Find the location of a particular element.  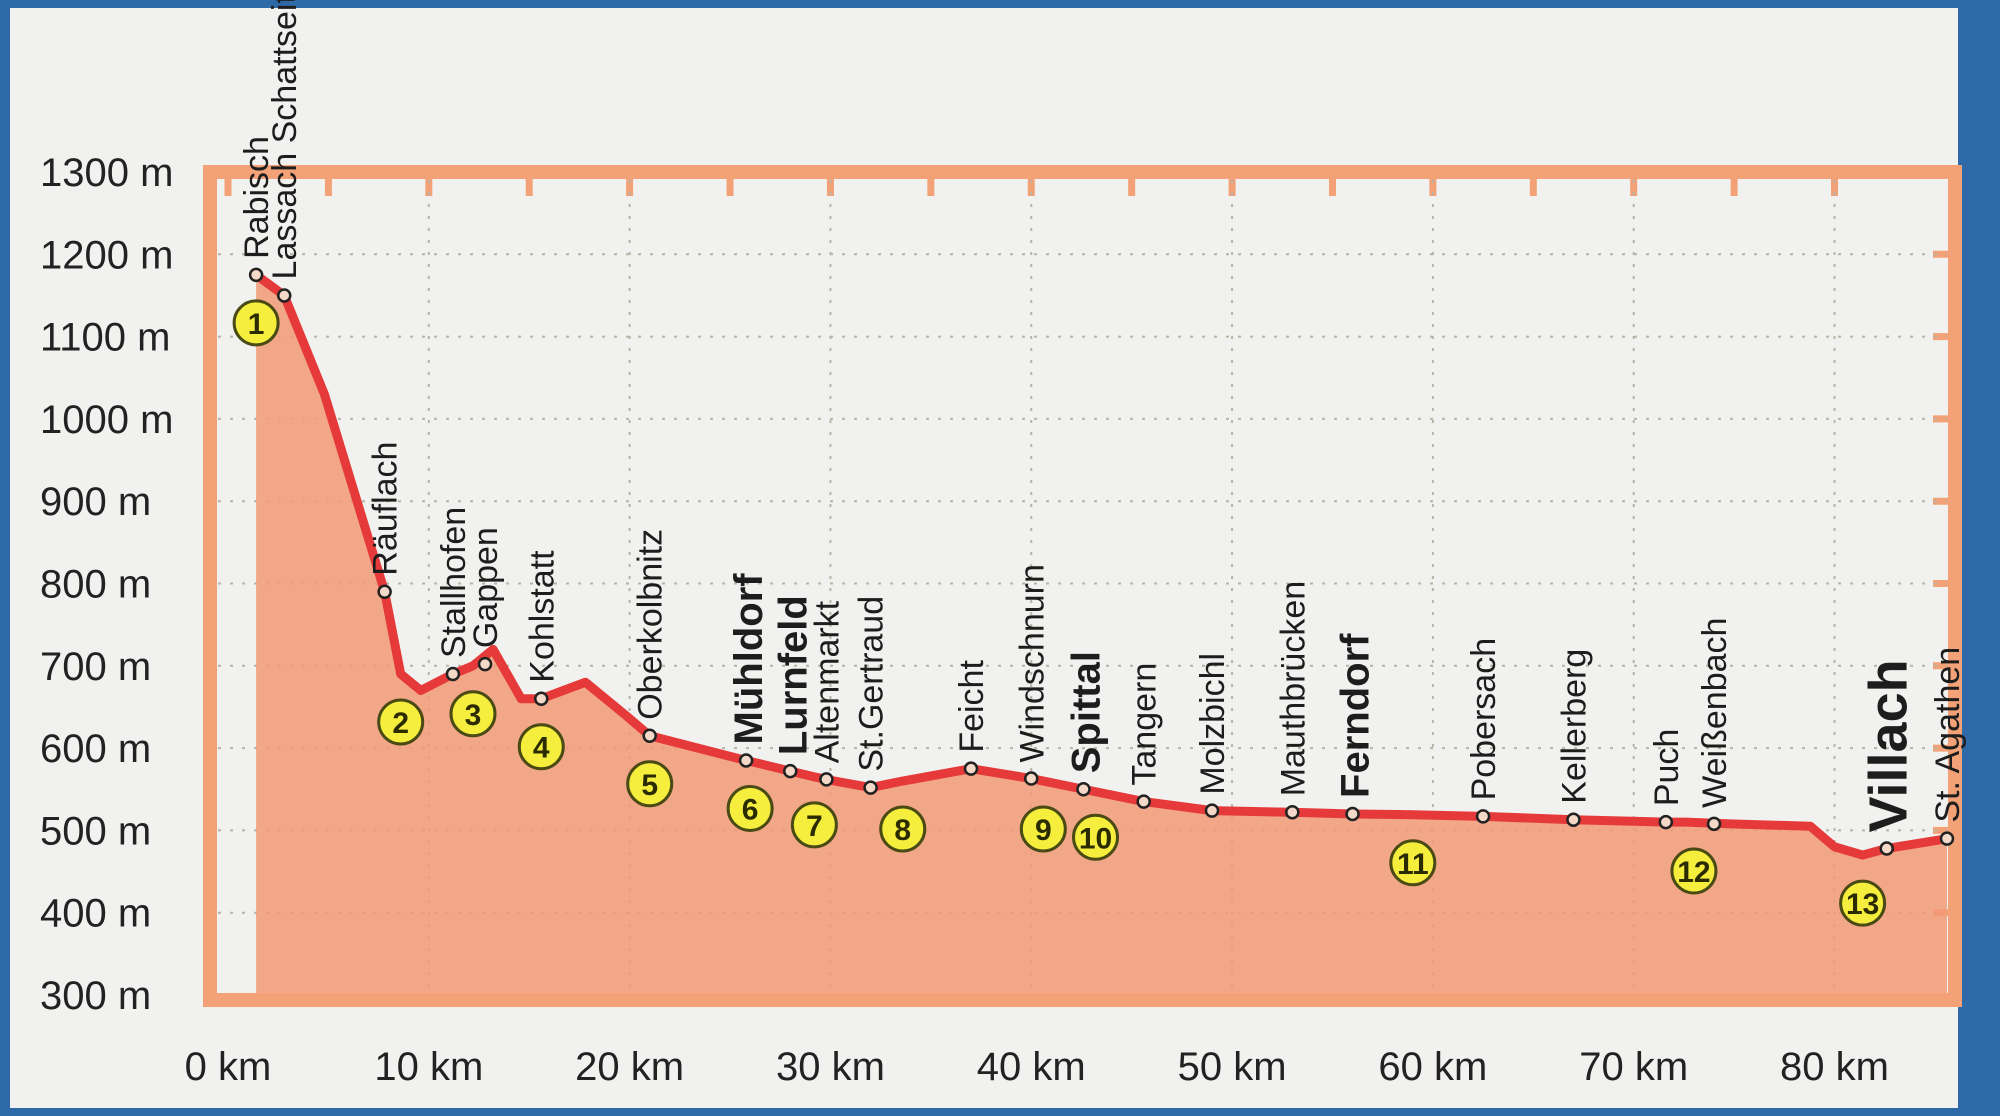

place-label: Altenmarkt is located at coordinates (827, 681).